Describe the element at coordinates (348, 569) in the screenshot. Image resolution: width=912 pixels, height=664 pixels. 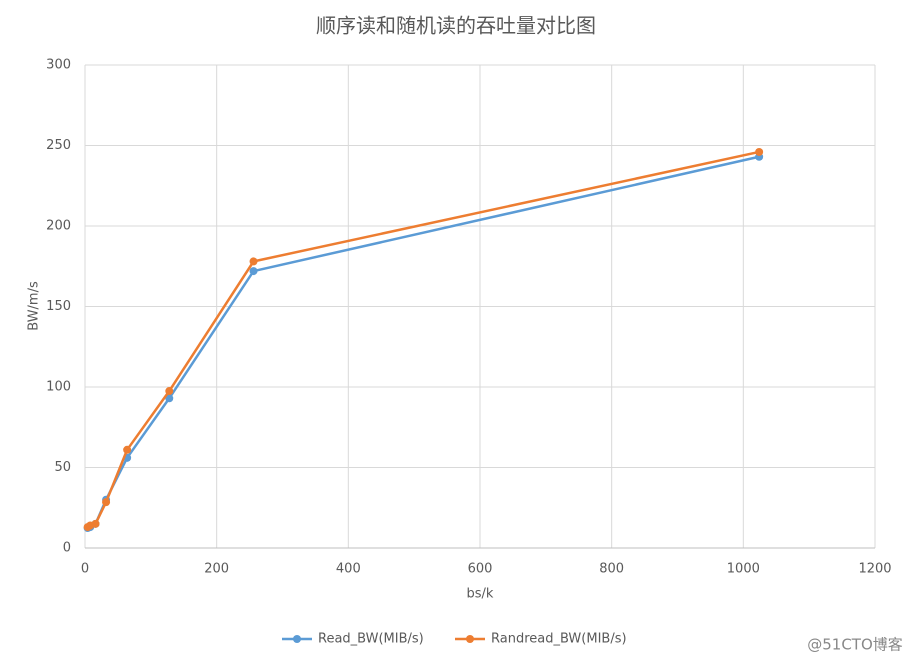
I see `x-tick-label: 400` at that location.